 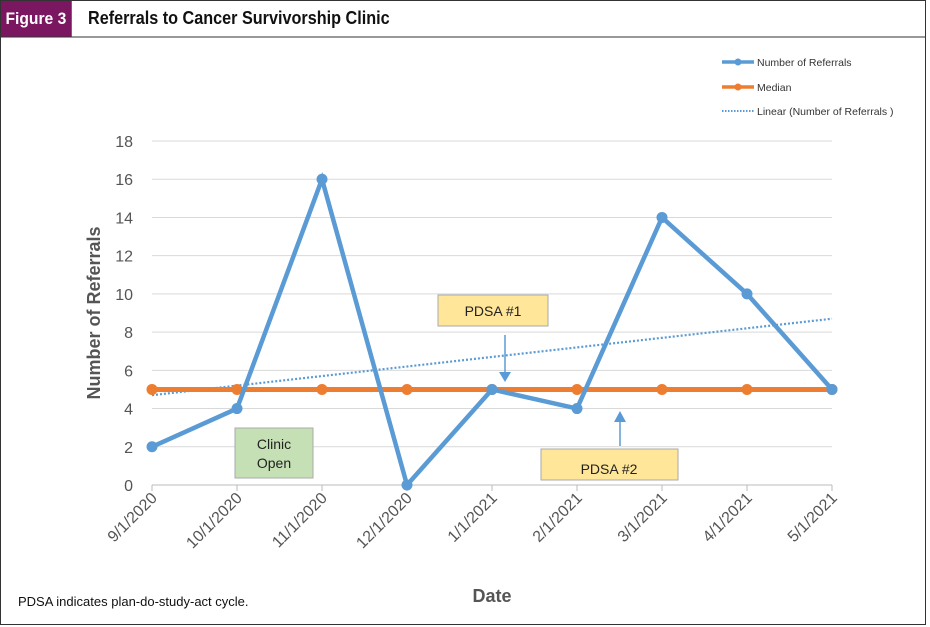 What do you see at coordinates (825, 112) in the screenshot?
I see `legend-label: Linear (Number of Referrals )` at bounding box center [825, 112].